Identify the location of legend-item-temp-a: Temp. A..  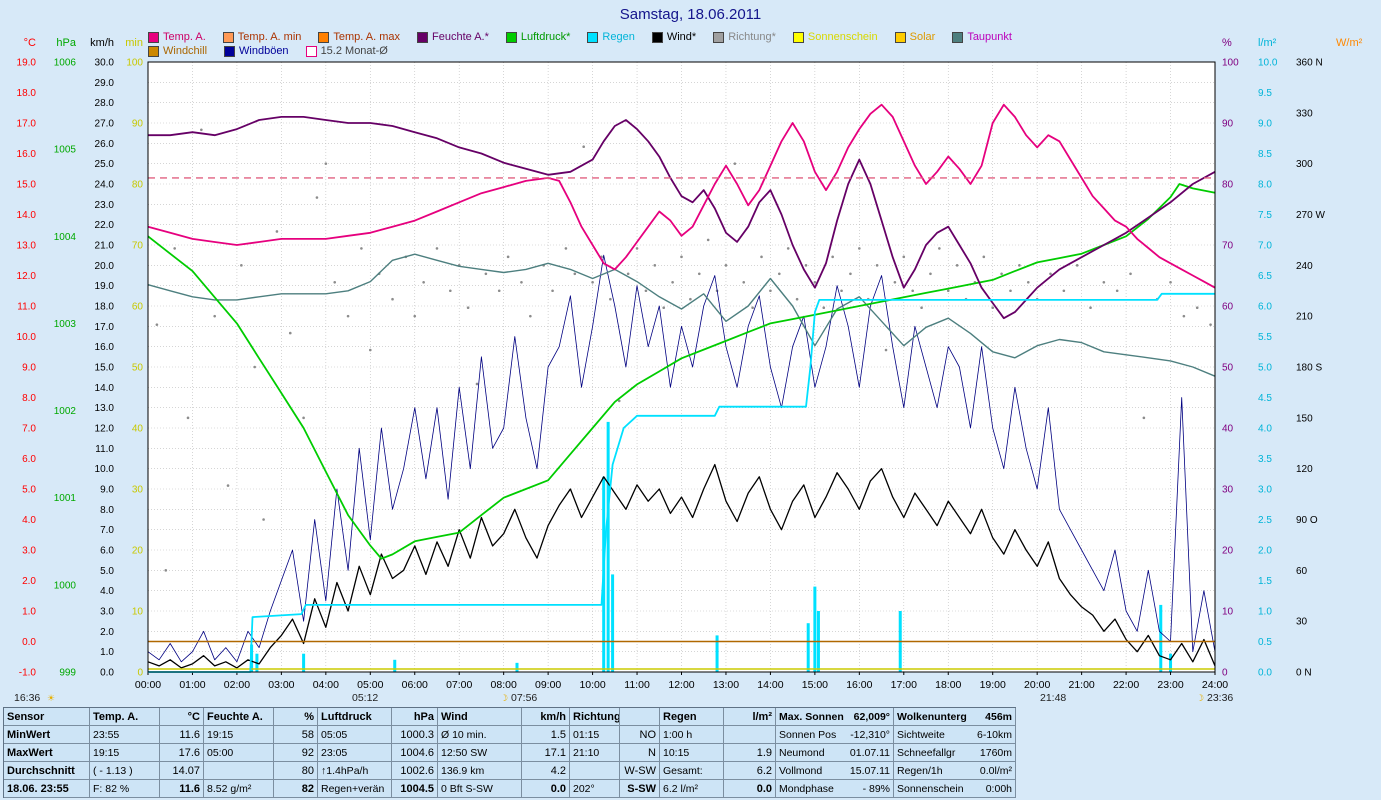
(177, 37).